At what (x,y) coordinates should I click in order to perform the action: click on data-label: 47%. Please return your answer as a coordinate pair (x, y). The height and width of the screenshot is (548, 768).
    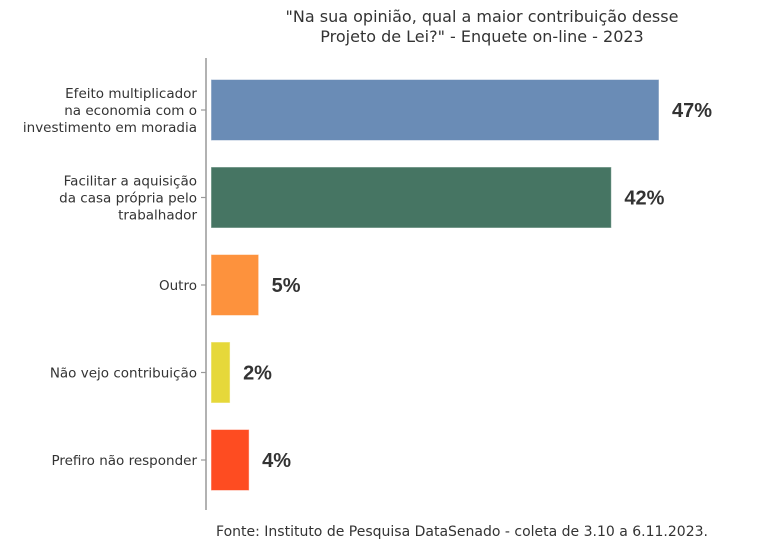
    Looking at the image, I should click on (692, 111).